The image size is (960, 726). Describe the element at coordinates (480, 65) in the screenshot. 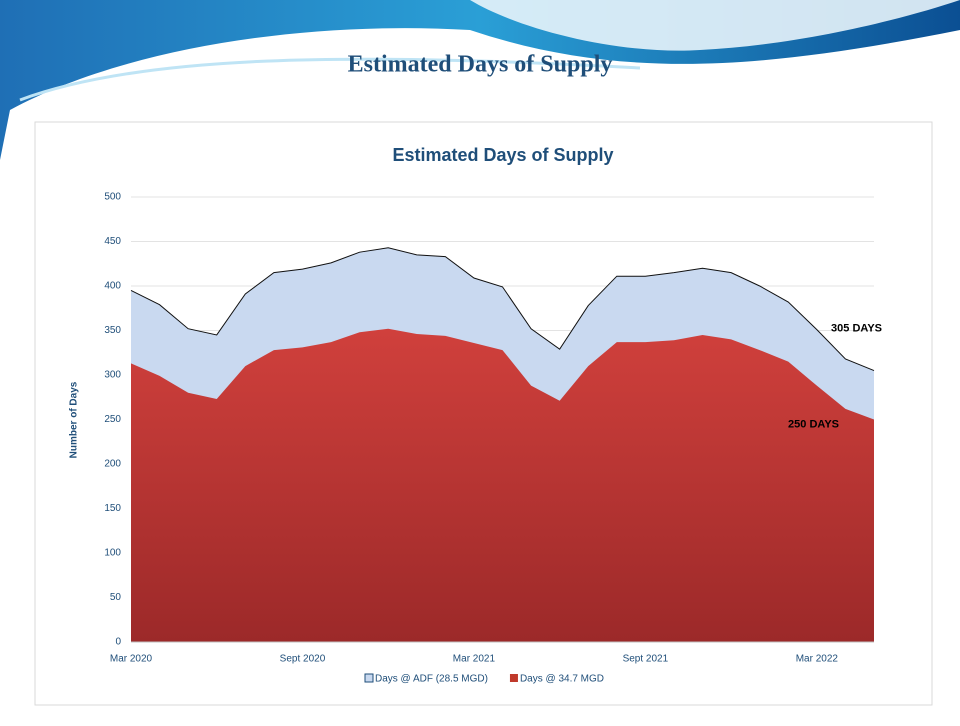

I see `slide-title: Estimated Days of Supply` at that location.